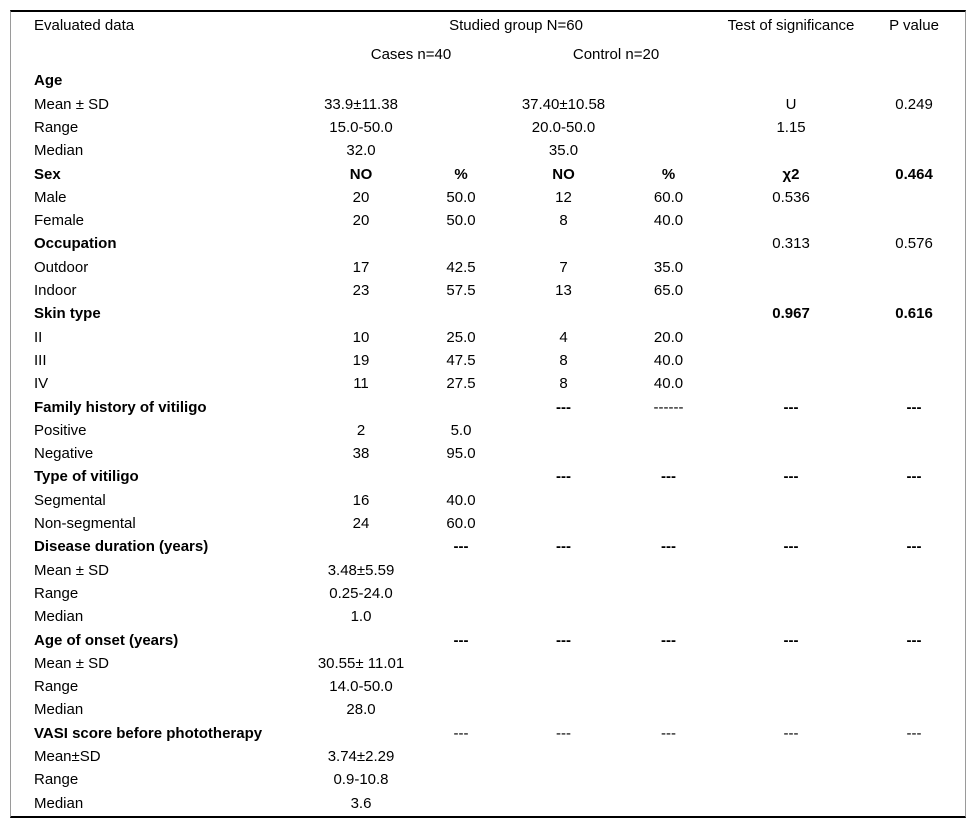 Image resolution: width=976 pixels, height=827 pixels. I want to click on table-row: Negative 38 95.0, so click(489, 454).